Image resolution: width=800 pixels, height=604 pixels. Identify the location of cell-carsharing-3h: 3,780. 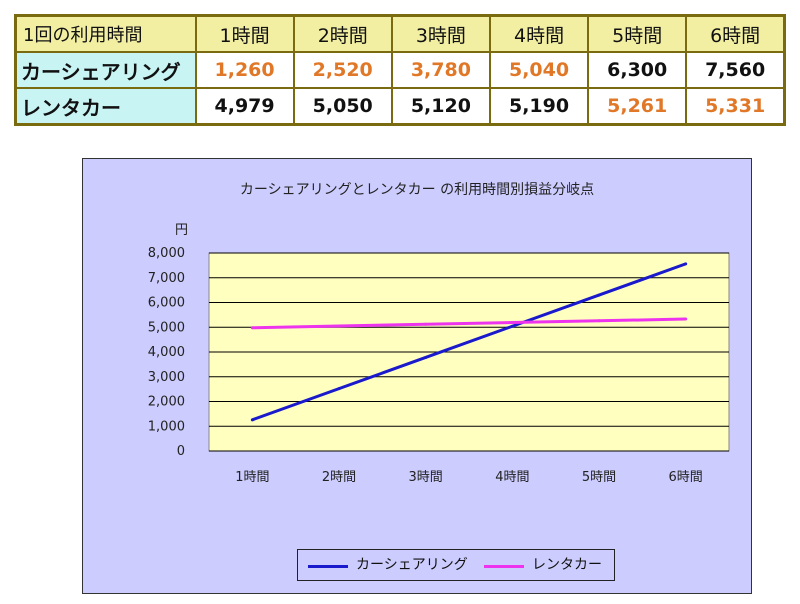
(440, 70).